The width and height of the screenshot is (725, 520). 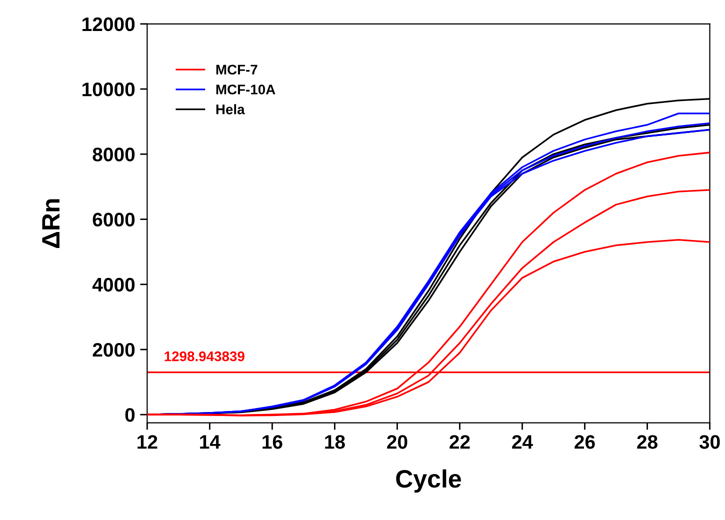 What do you see at coordinates (210, 442) in the screenshot?
I see `x-tick-label: 14` at bounding box center [210, 442].